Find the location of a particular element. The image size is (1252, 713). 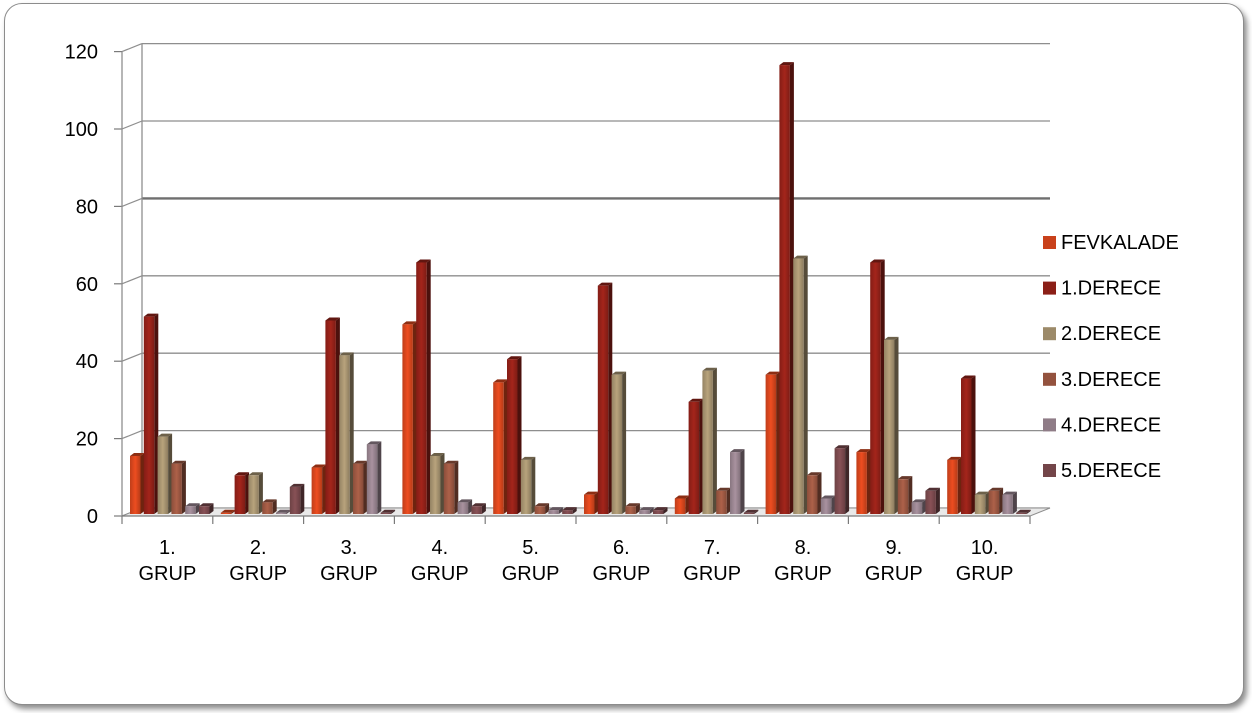

x-tick-label: 5. GRUP is located at coordinates (531, 561).